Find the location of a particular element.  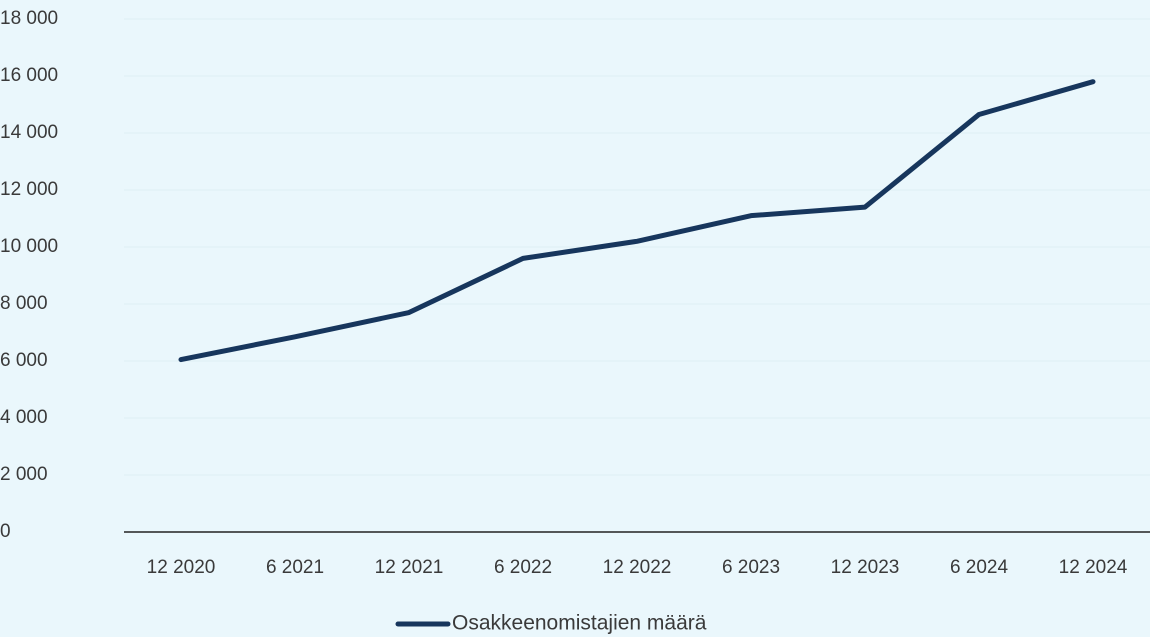

y-tick-label: 12 000 is located at coordinates (29, 189).